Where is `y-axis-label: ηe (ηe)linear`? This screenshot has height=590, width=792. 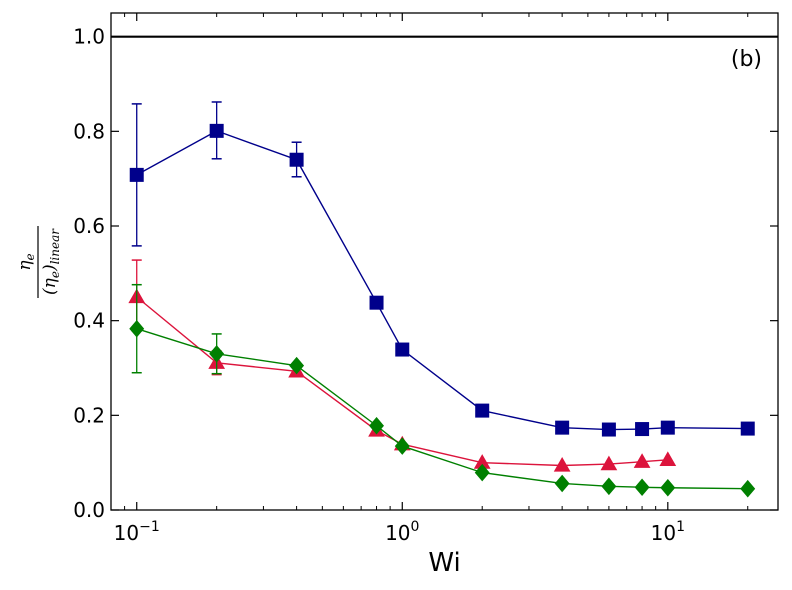
y-axis-label: ηe (ηe)linear is located at coordinates (38, 262).